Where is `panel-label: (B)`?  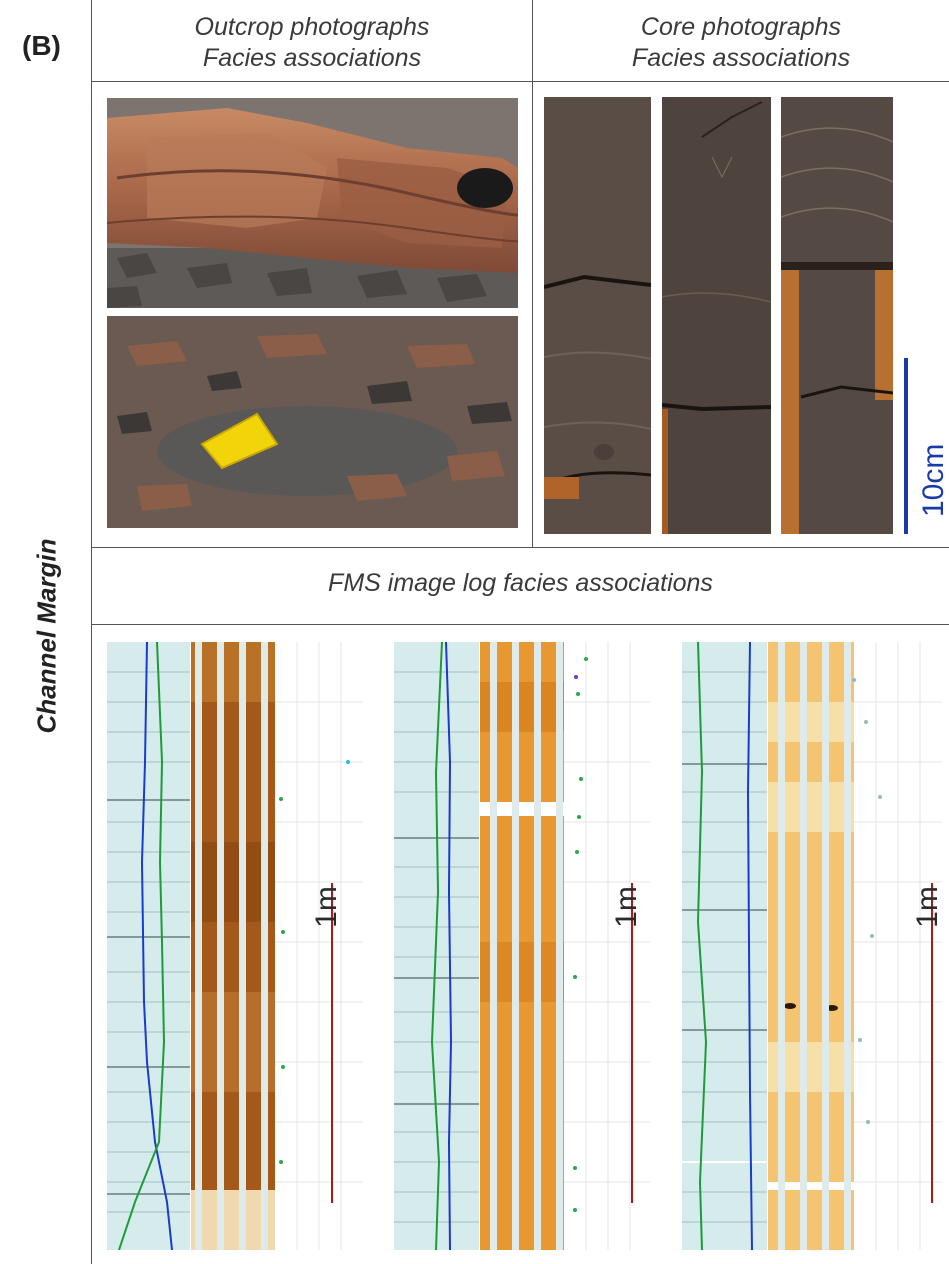 panel-label: (B) is located at coordinates (41, 45).